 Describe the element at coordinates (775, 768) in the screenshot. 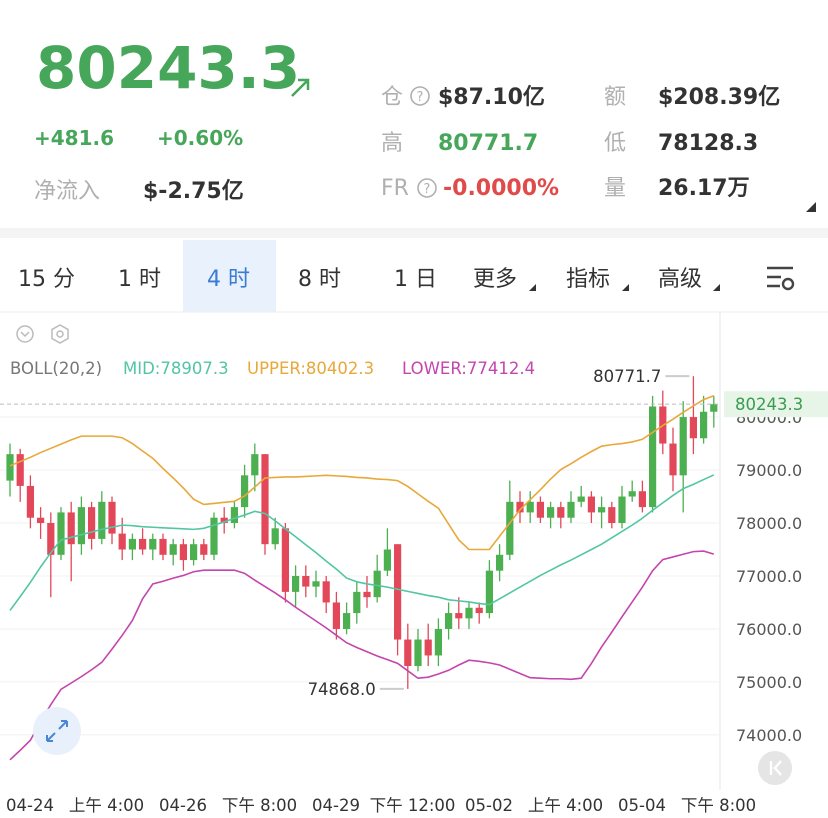

I see `back-button` at that location.